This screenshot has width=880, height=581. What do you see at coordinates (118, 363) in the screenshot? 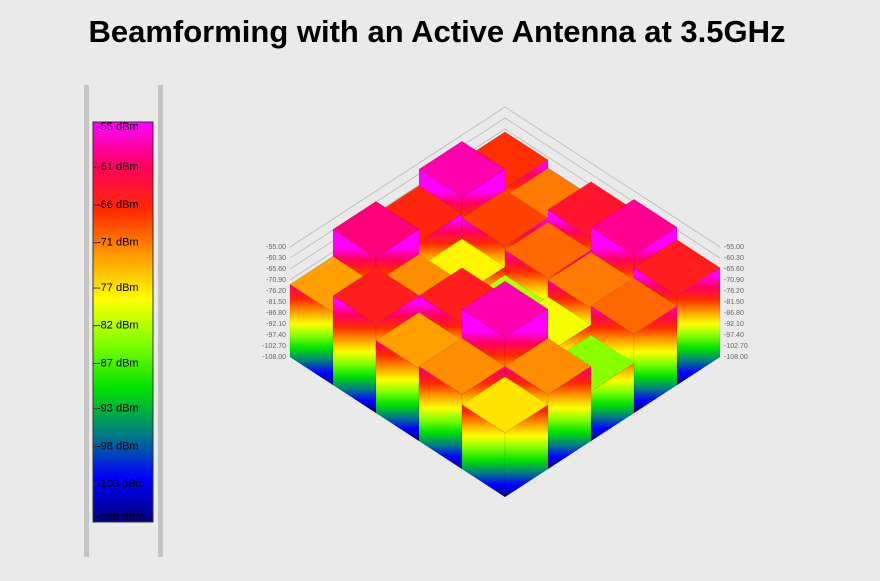
I see `colorbar-label: -87 dBm` at bounding box center [118, 363].